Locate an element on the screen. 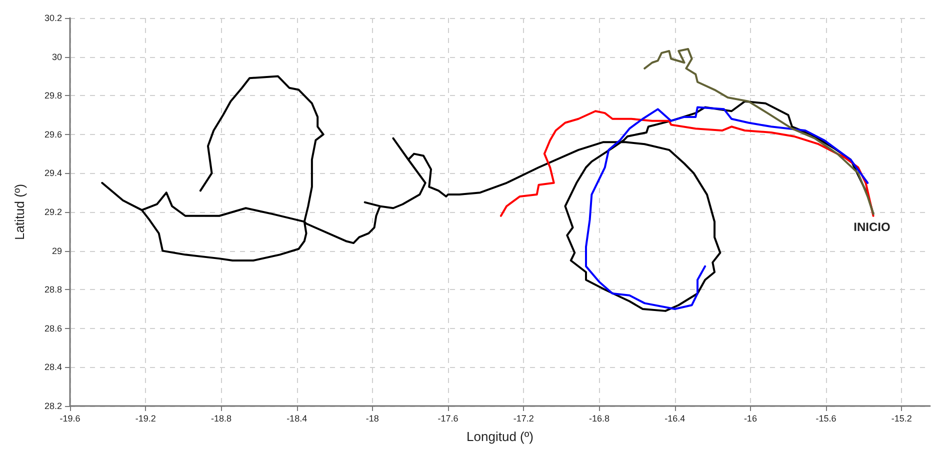 This screenshot has width=933, height=458. x-tick-label: -17.6 is located at coordinates (448, 419).